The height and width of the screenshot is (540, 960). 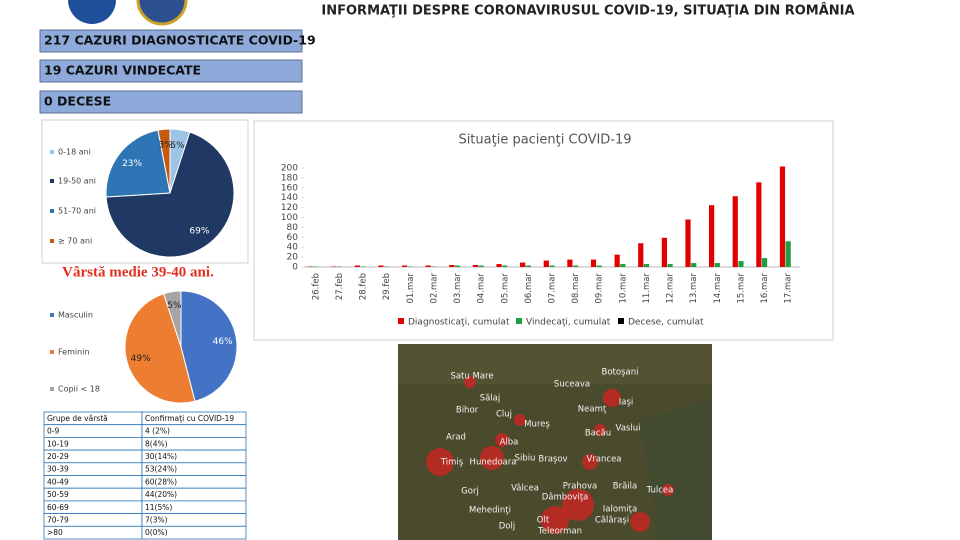 What do you see at coordinates (559, 532) in the screenshot?
I see `map-label: Teleorman` at bounding box center [559, 532].